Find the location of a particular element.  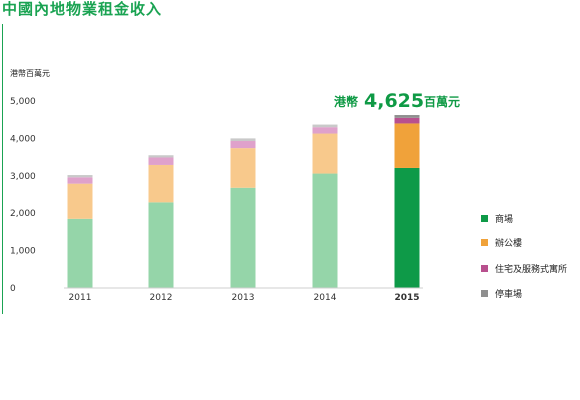

legend-item: 住宅及服務式寓所 is located at coordinates (524, 269).